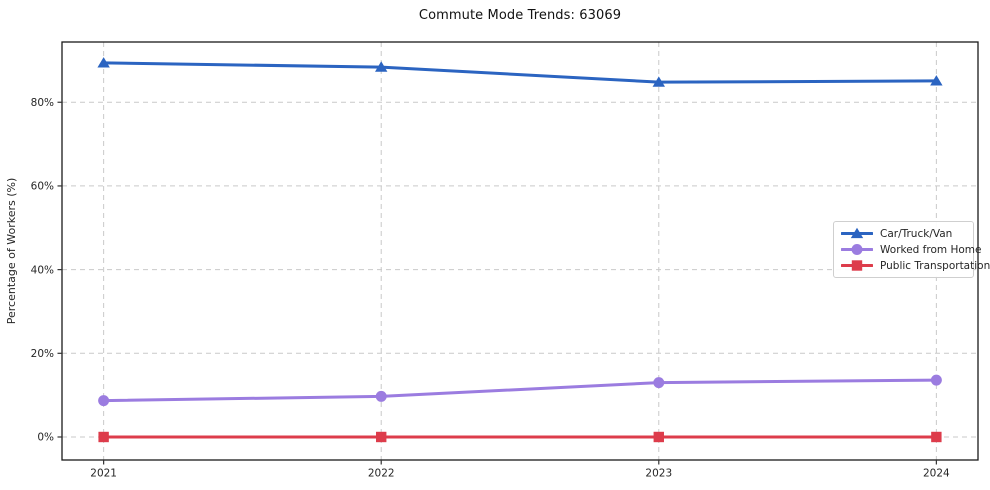 The height and width of the screenshot is (490, 990). I want to click on y-tick-label: 80%, so click(42, 103).